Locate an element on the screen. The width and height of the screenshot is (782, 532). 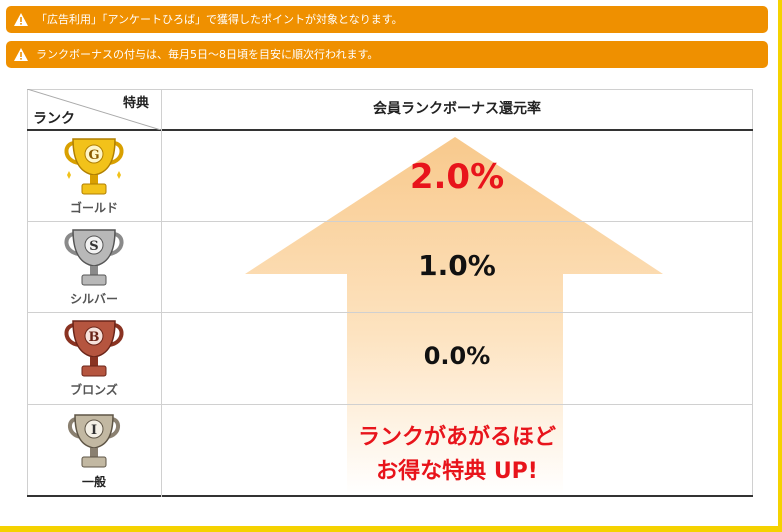
svg-text: I is located at coordinates (94, 430).